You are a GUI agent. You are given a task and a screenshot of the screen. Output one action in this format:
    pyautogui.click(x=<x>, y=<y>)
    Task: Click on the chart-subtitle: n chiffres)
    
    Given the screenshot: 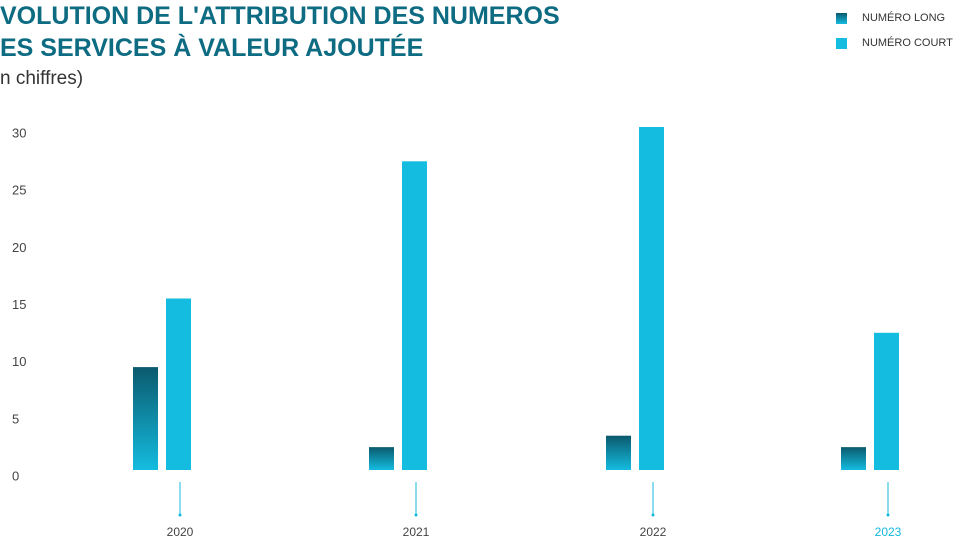 What is the action you would take?
    pyautogui.click(x=41, y=78)
    